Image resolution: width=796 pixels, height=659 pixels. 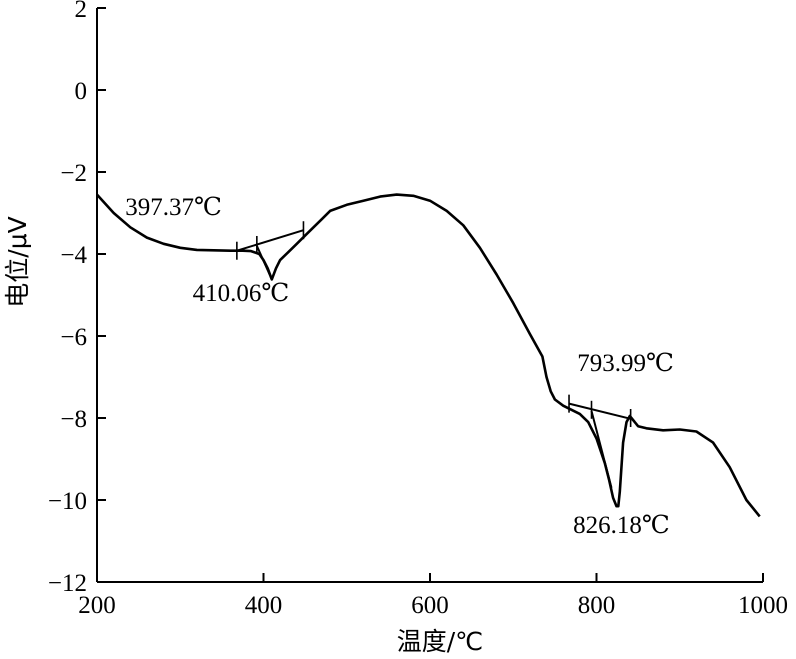 I want to click on y-tick-label: −10, so click(x=67, y=501).